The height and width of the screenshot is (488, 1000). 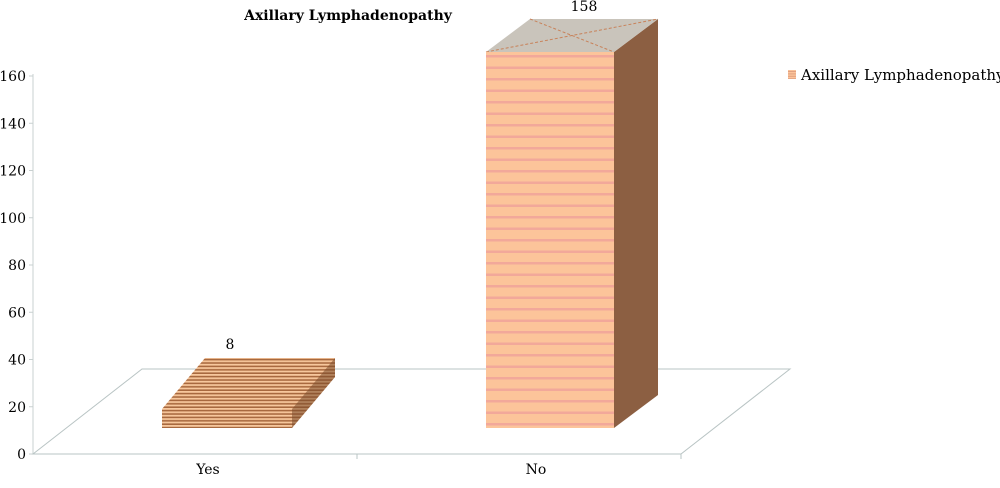 What do you see at coordinates (207, 470) in the screenshot?
I see `x-tick-label-yes: Yes` at bounding box center [207, 470].